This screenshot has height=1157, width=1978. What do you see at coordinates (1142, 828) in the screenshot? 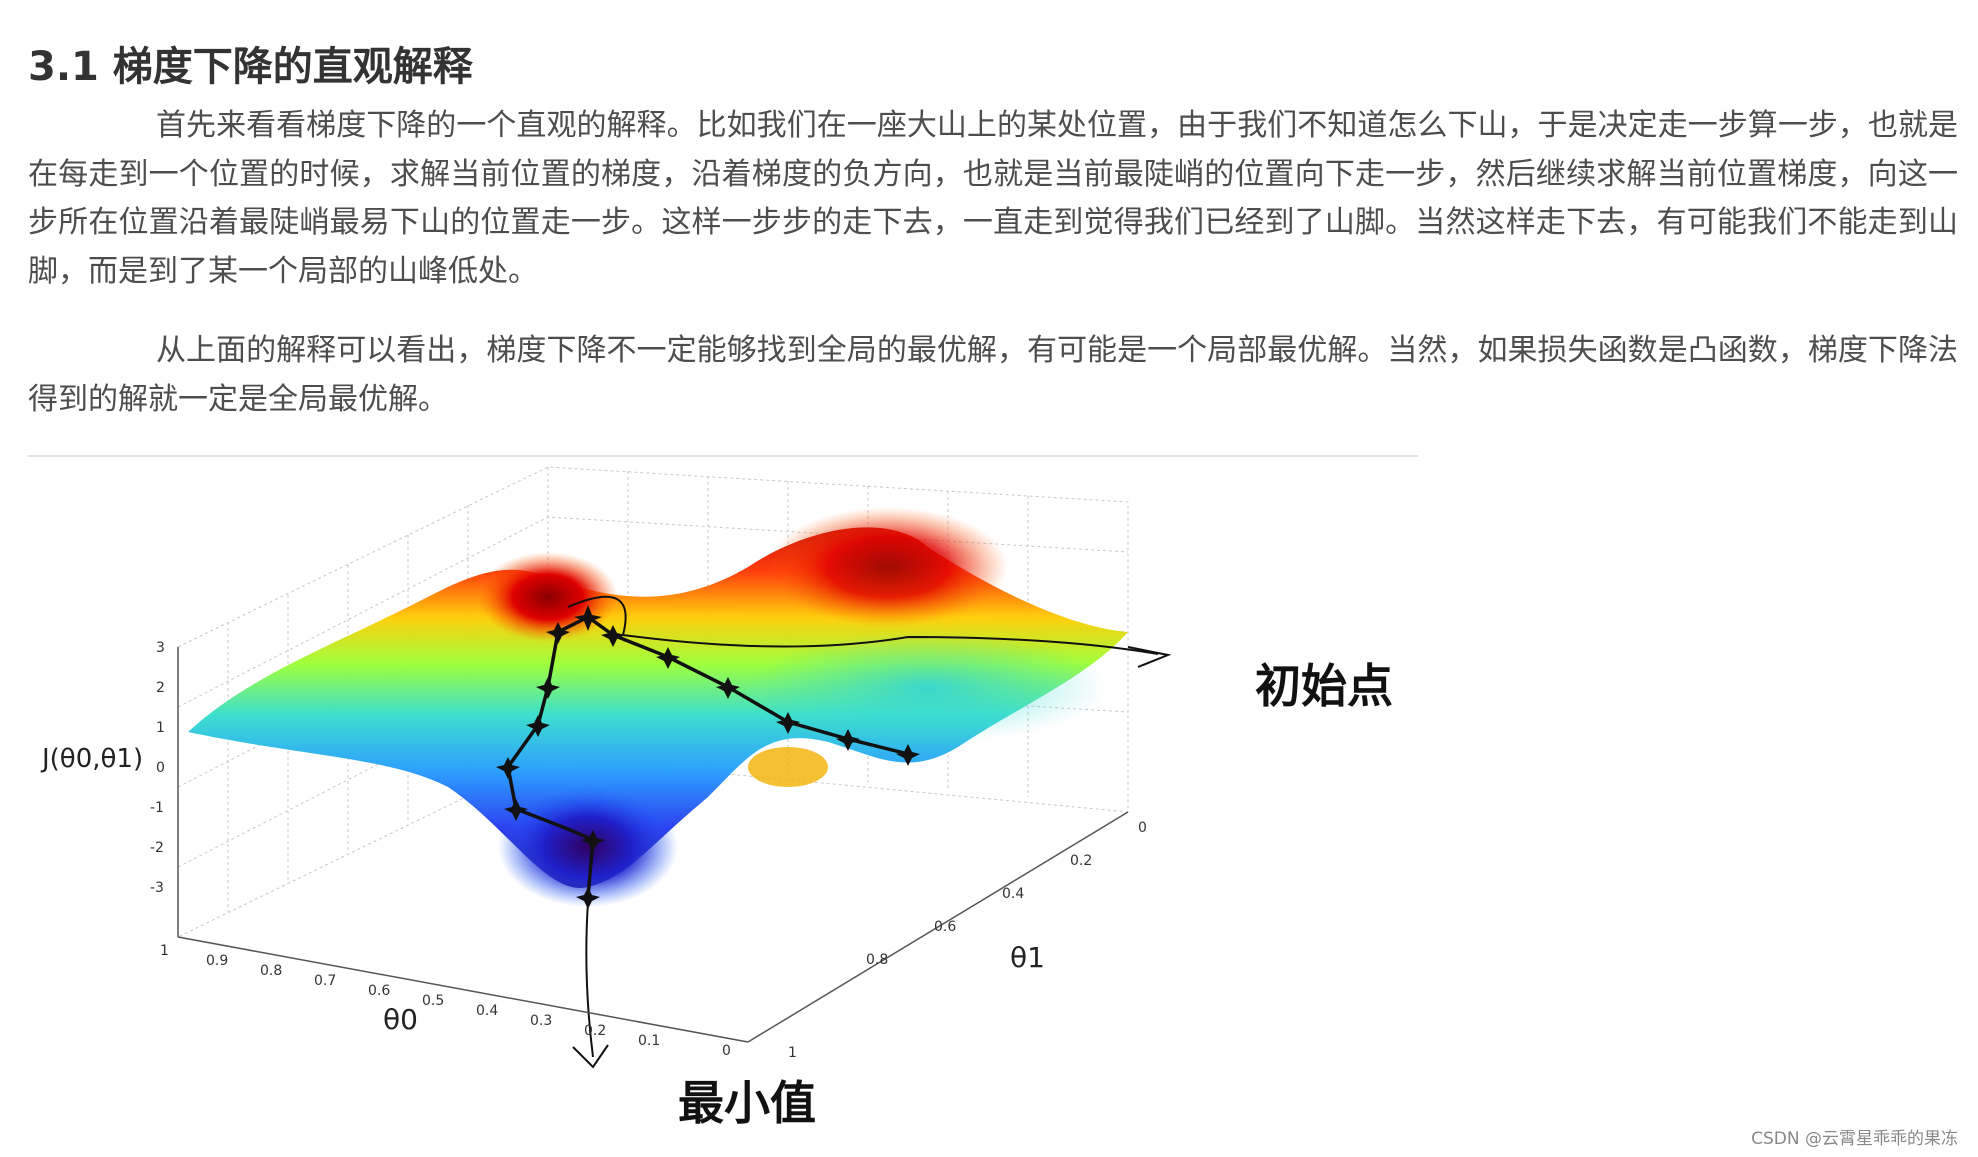
I see `y-tick: 0` at bounding box center [1142, 828].